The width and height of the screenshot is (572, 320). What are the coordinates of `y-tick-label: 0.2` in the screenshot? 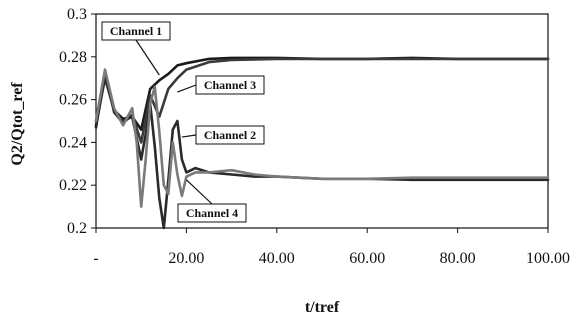 It's located at (77, 228).